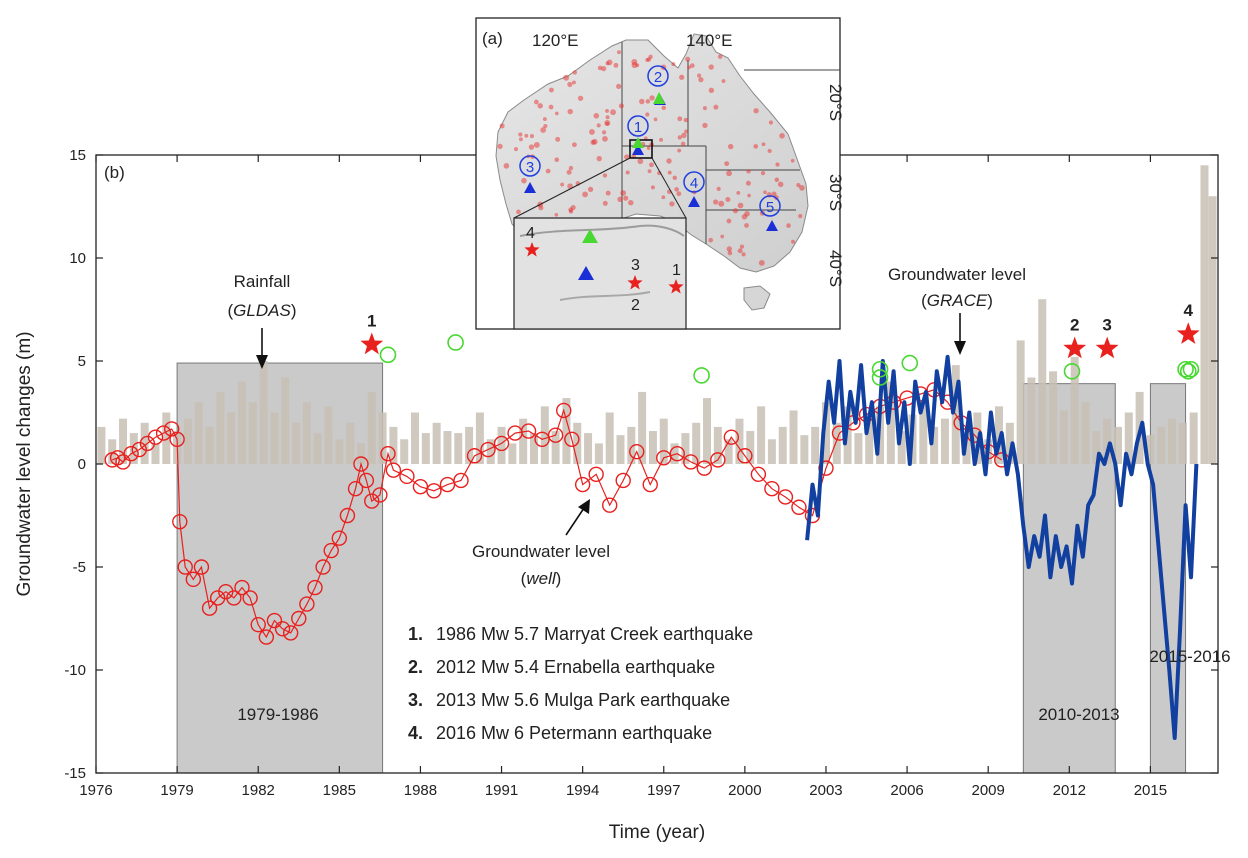 This screenshot has height=858, width=1248. What do you see at coordinates (669, 188) in the screenshot?
I see `zoom-line-right` at bounding box center [669, 188].